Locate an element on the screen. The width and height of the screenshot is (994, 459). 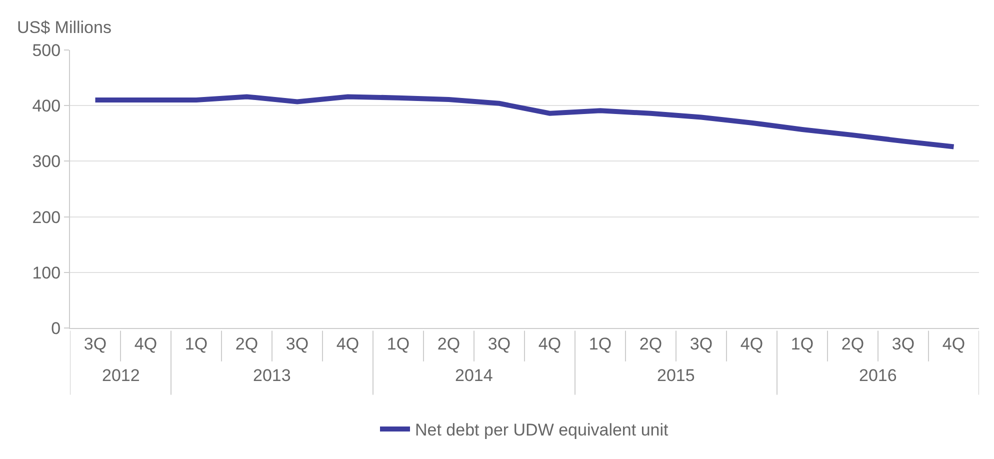
text: 2014 is located at coordinates (474, 375).